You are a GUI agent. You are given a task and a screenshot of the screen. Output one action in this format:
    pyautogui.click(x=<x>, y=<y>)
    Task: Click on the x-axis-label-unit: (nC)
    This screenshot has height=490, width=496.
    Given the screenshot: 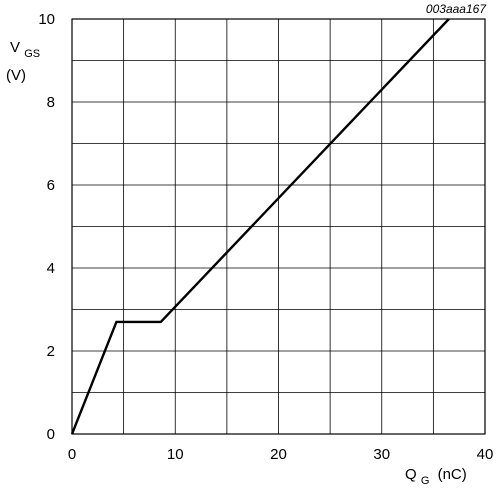 What is the action you would take?
    pyautogui.click(x=452, y=474)
    